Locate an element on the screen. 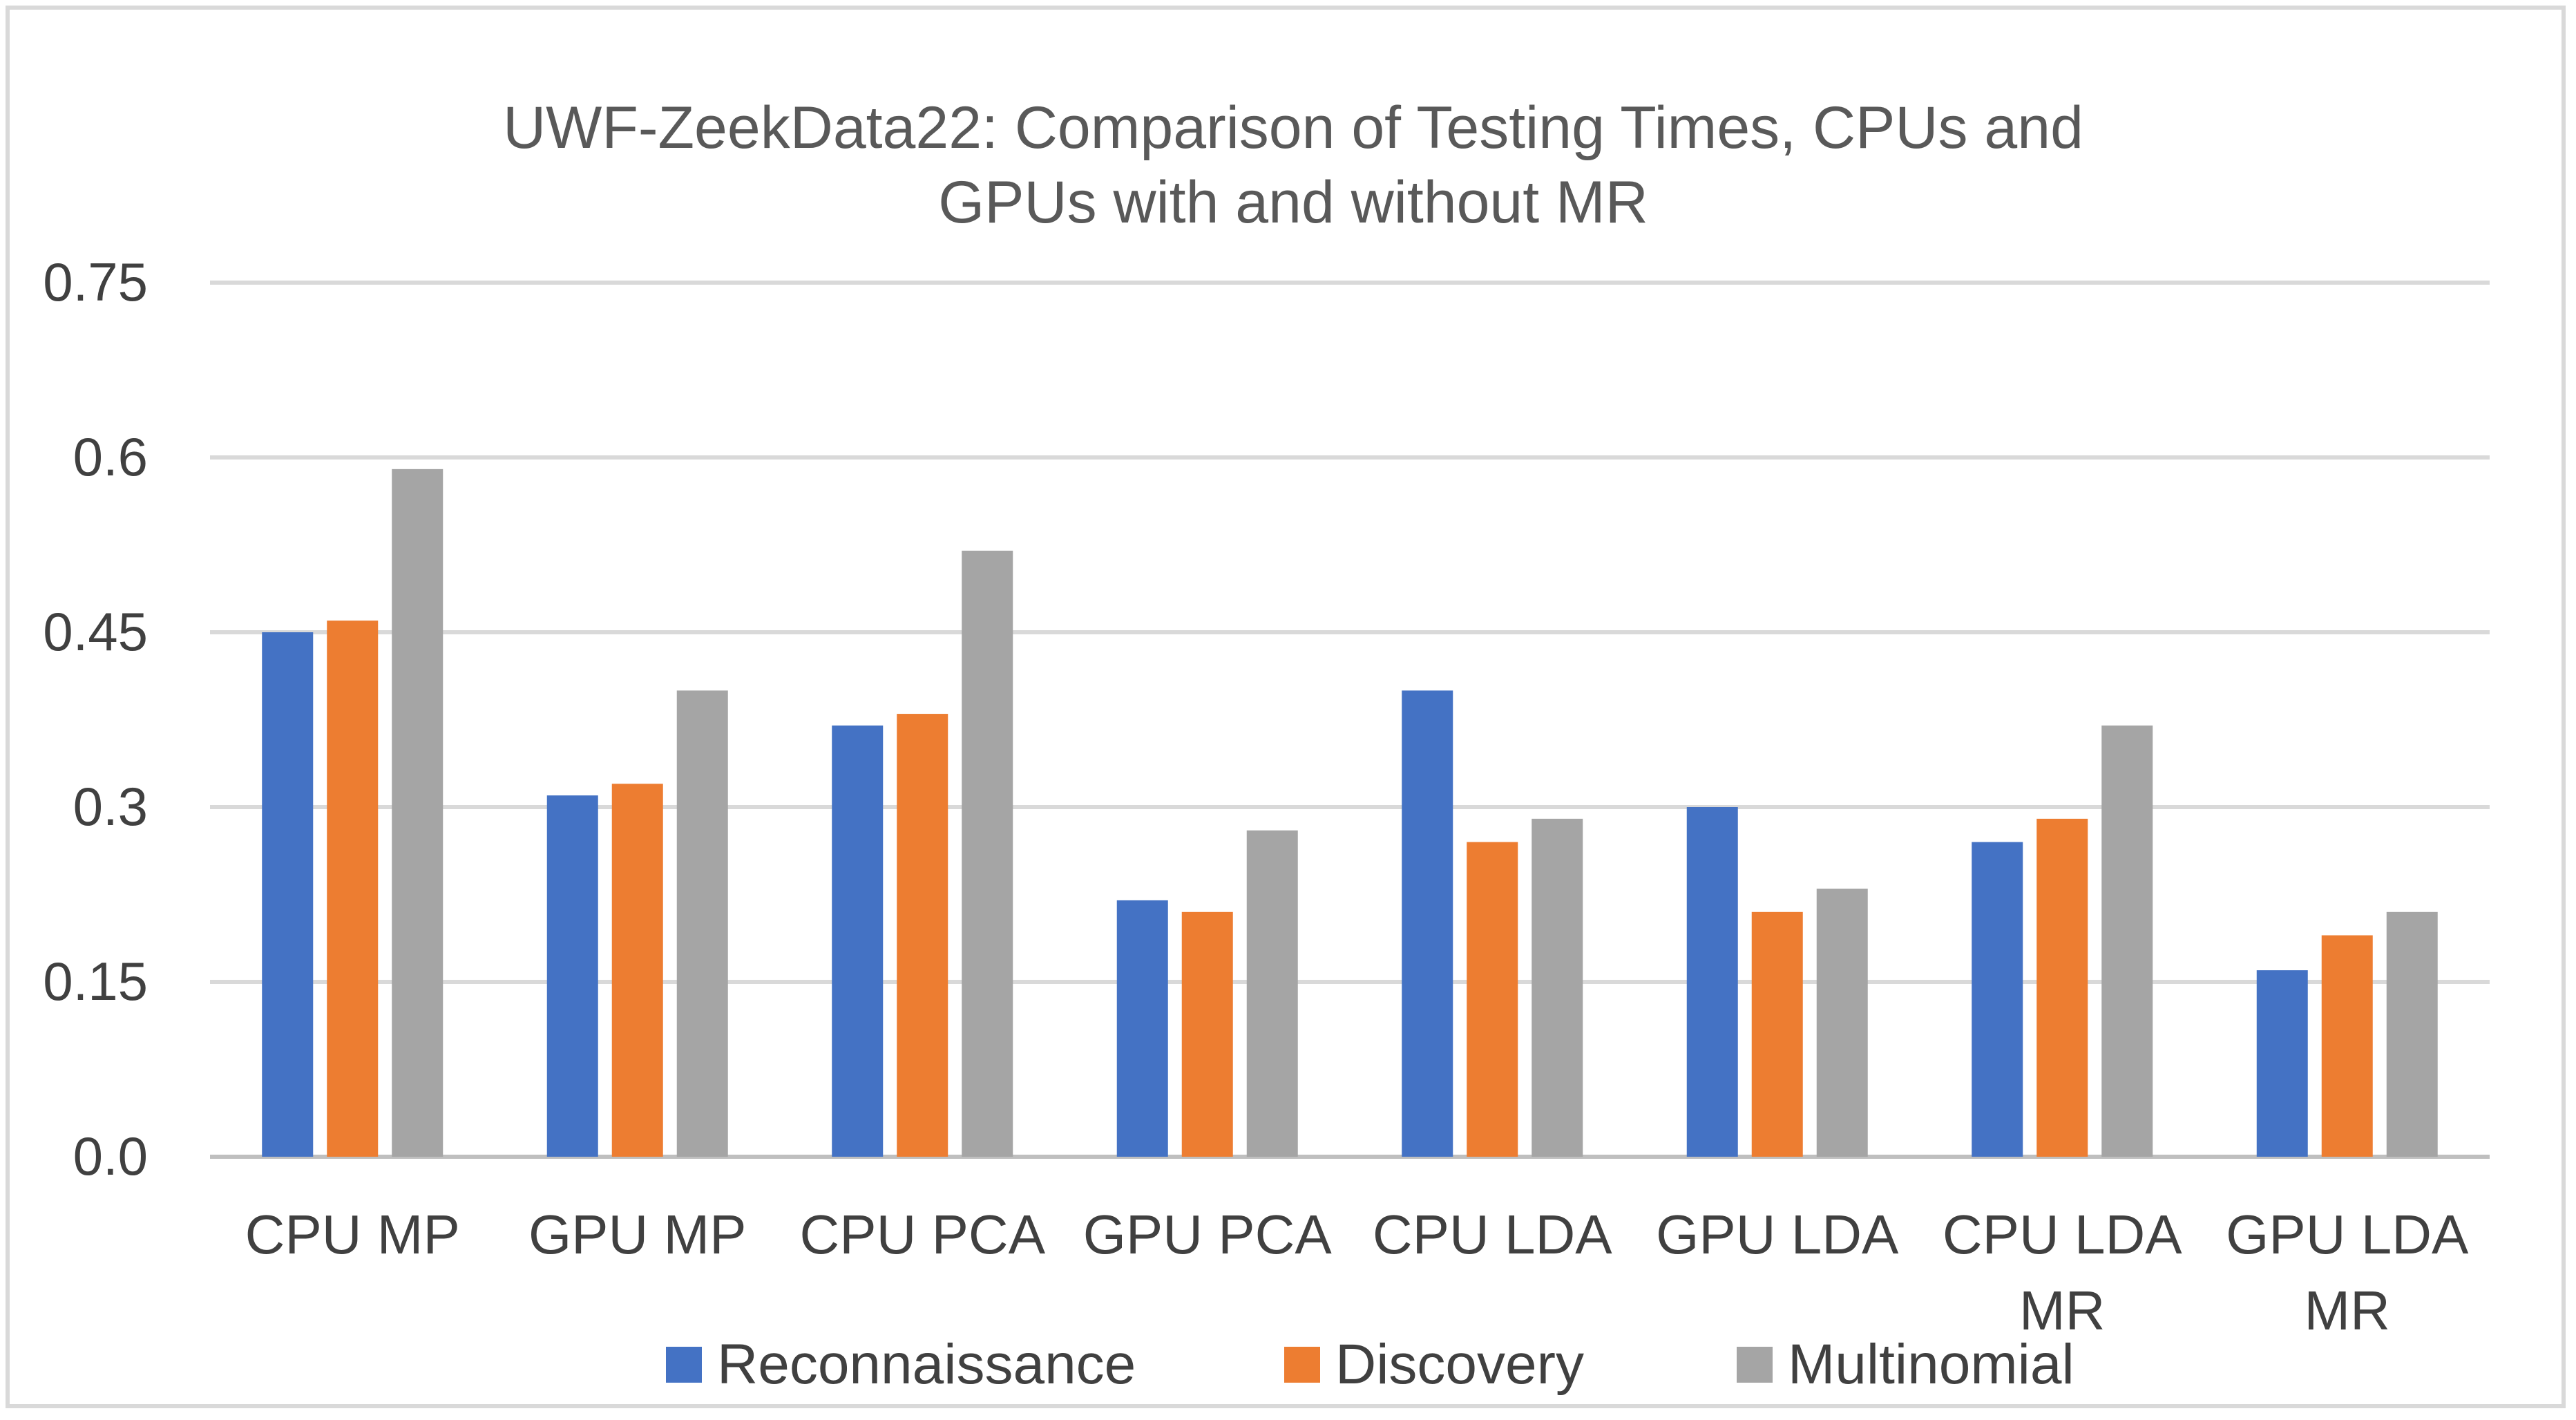  y-tick-label-2: 0.3 is located at coordinates (110, 806).